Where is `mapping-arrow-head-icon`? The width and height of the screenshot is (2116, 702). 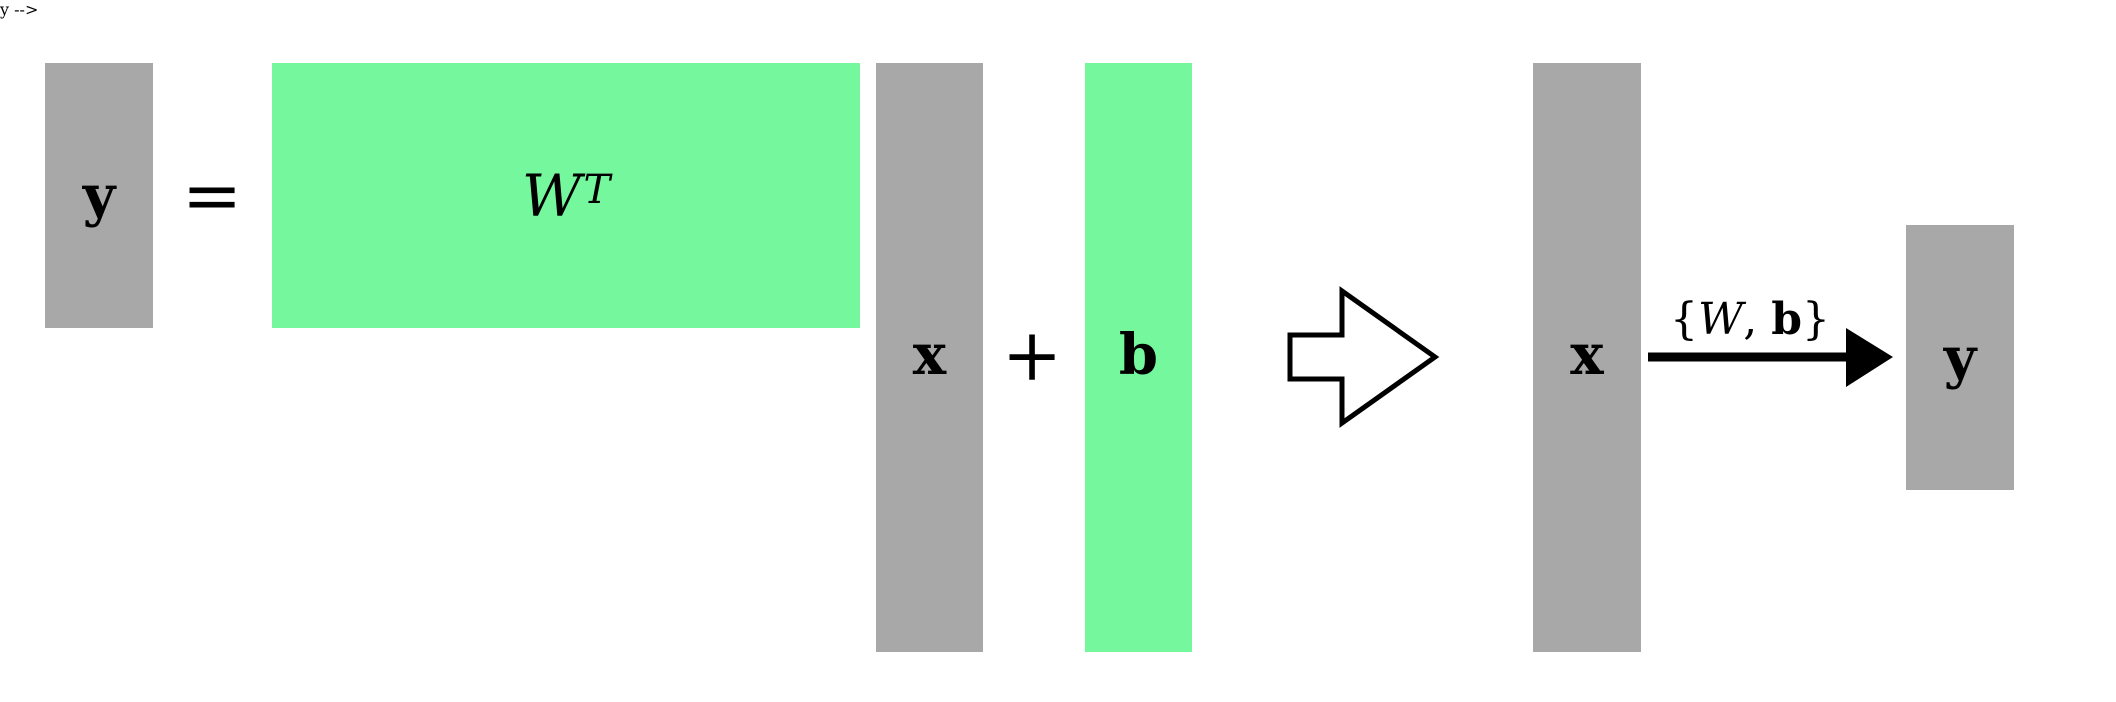
mapping-arrow-head-icon is located at coordinates (1869, 357).